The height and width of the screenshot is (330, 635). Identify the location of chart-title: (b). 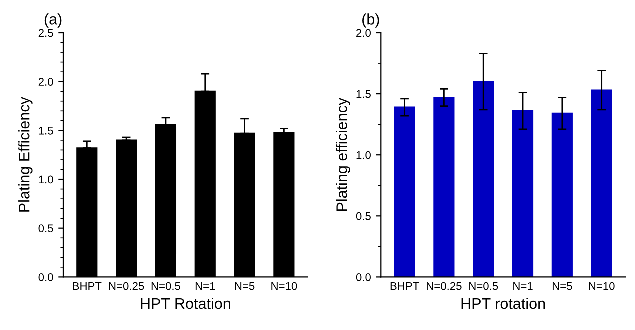
(371, 21).